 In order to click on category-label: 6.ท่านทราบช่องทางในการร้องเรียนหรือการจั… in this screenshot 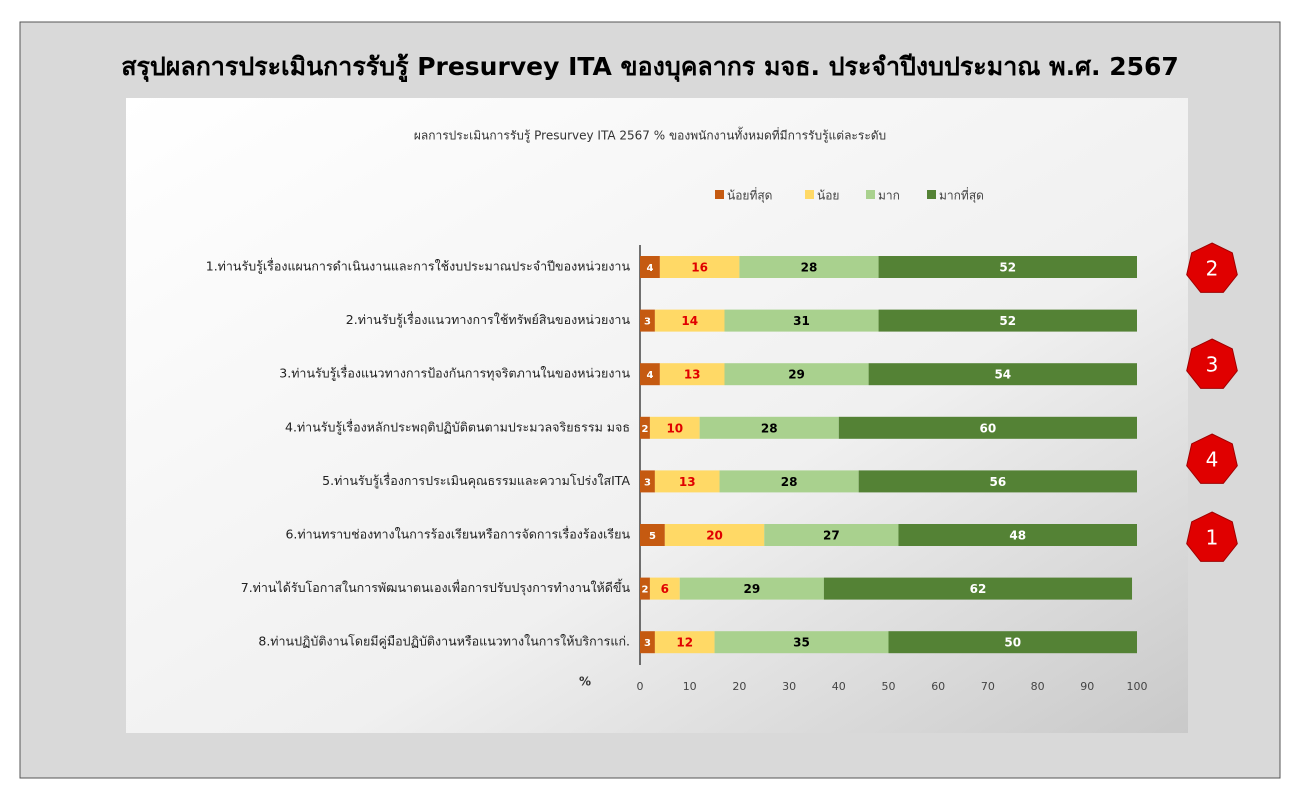, I will do `click(457, 534)`.